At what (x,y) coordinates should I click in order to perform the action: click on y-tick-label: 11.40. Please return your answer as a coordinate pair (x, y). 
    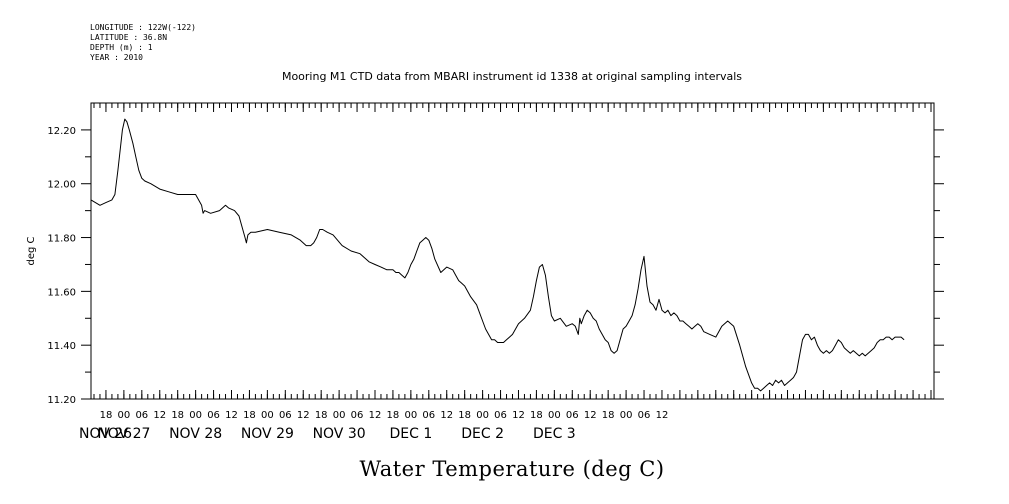
    Looking at the image, I should click on (61, 346).